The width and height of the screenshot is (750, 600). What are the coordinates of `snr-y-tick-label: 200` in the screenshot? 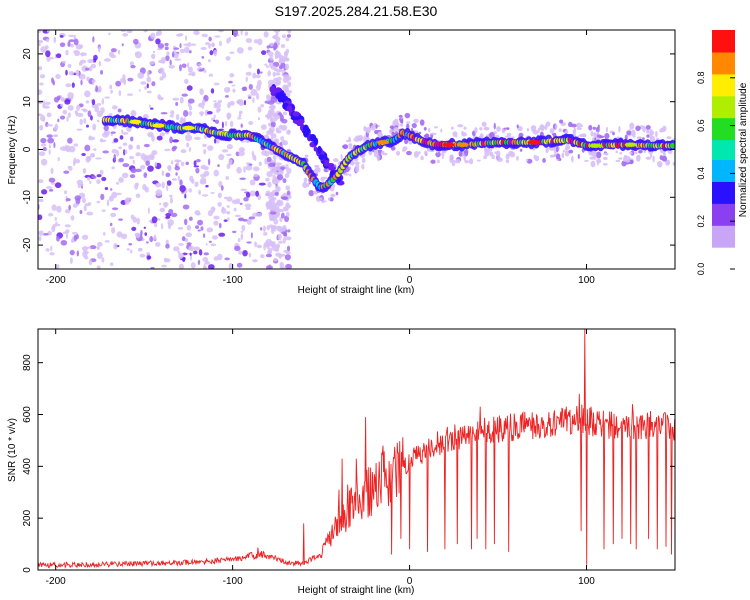 It's located at (27, 517).